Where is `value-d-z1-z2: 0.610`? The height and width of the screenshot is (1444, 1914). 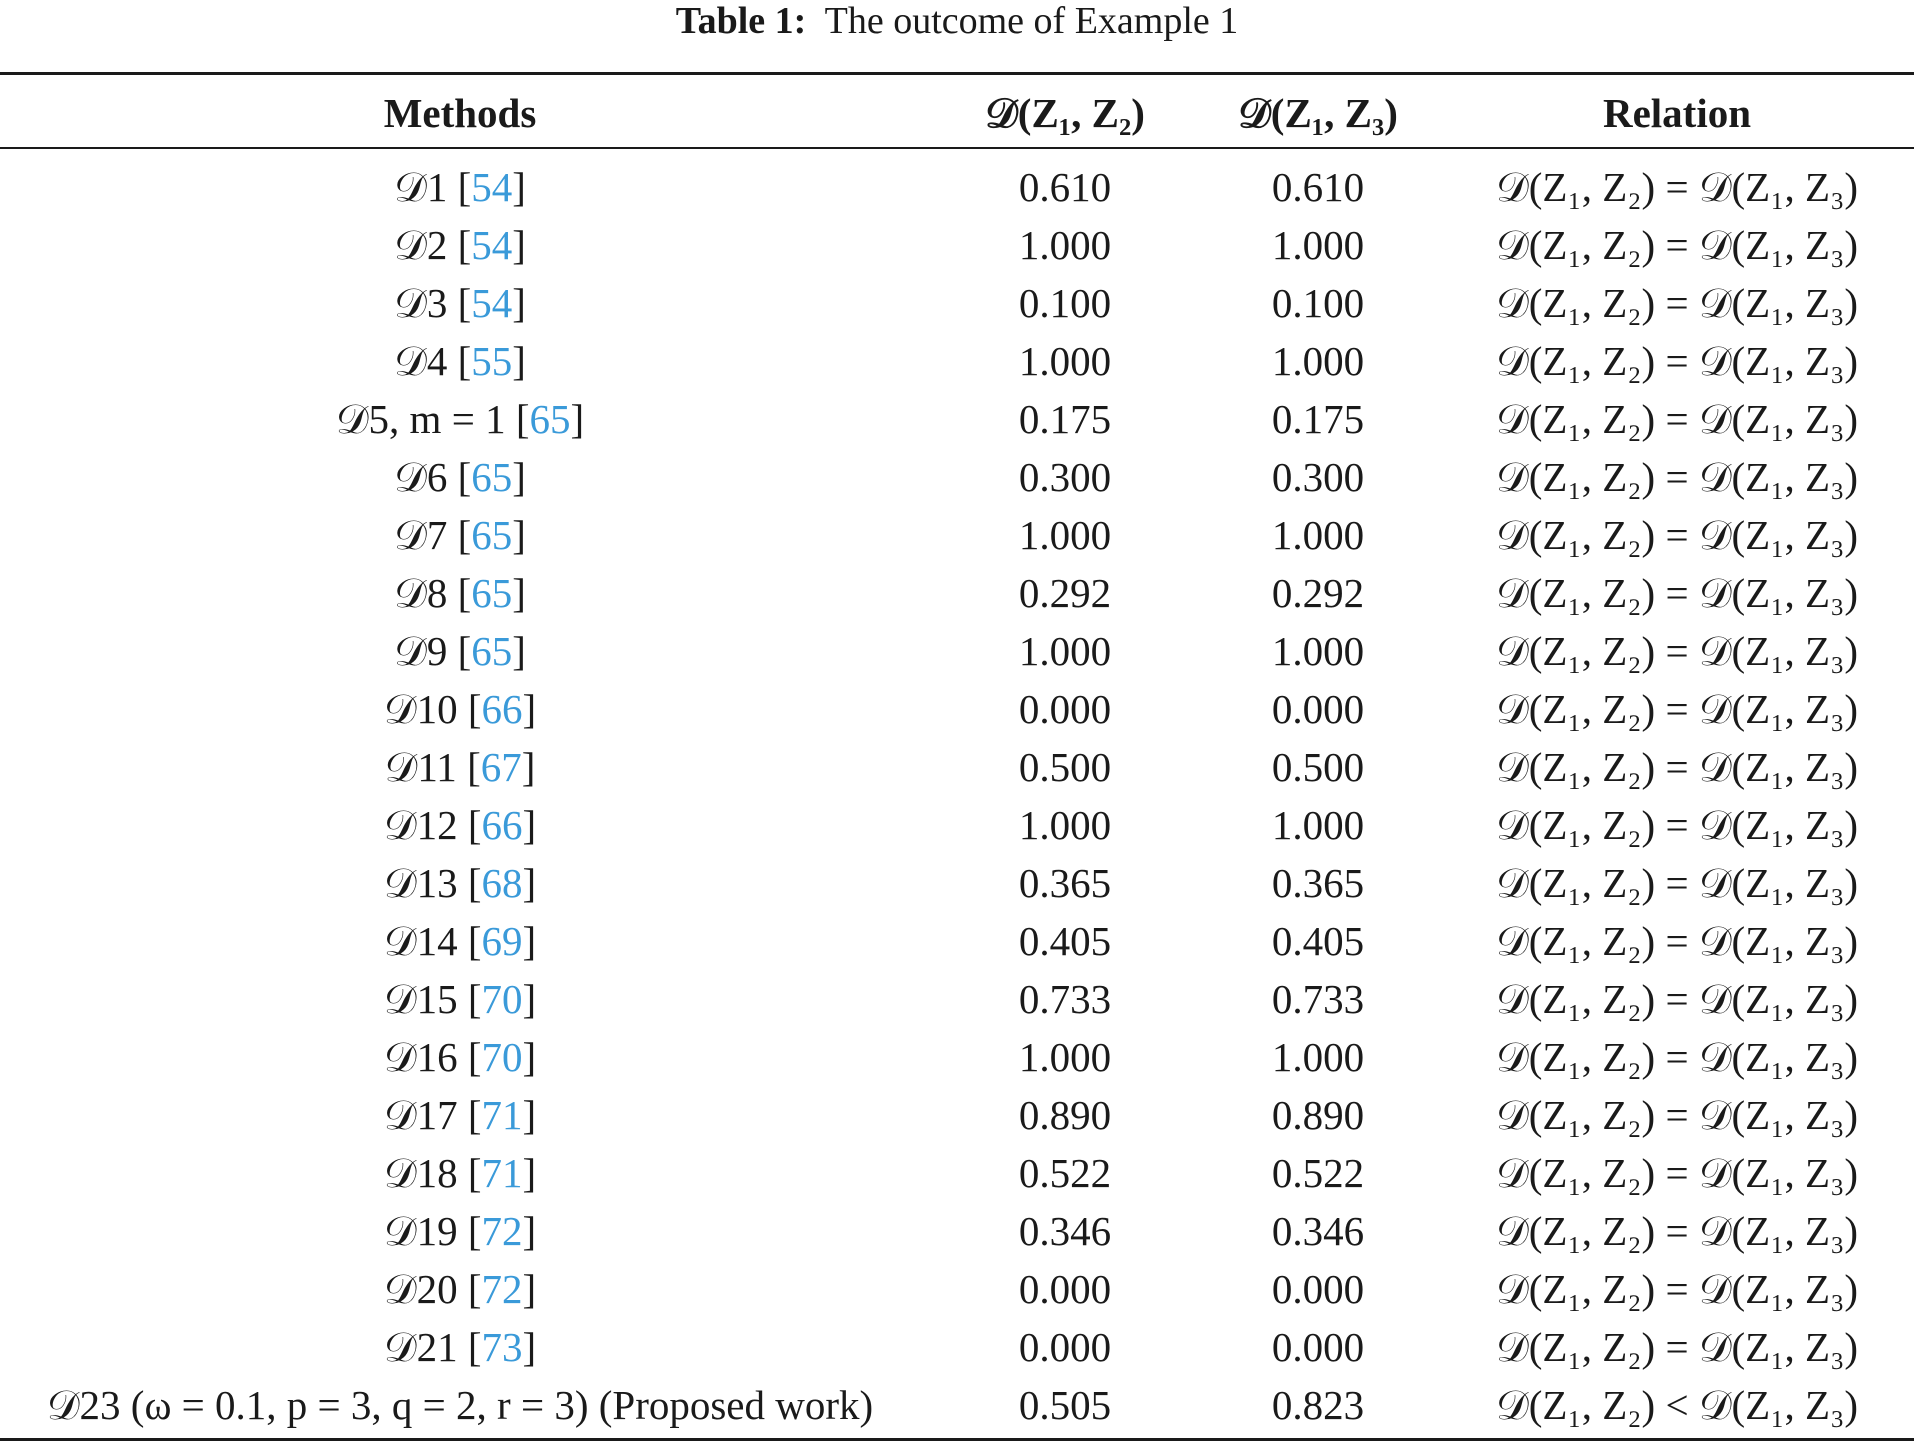
value-d-z1-z2: 0.610 is located at coordinates (1065, 187).